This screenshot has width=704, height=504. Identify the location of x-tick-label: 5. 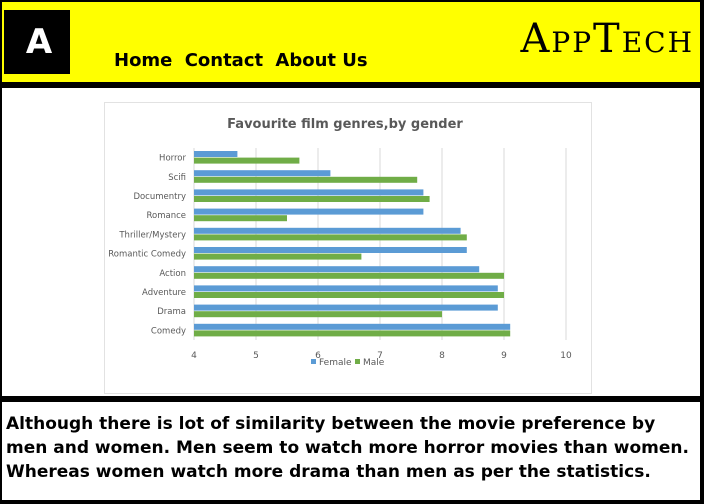
(256, 356).